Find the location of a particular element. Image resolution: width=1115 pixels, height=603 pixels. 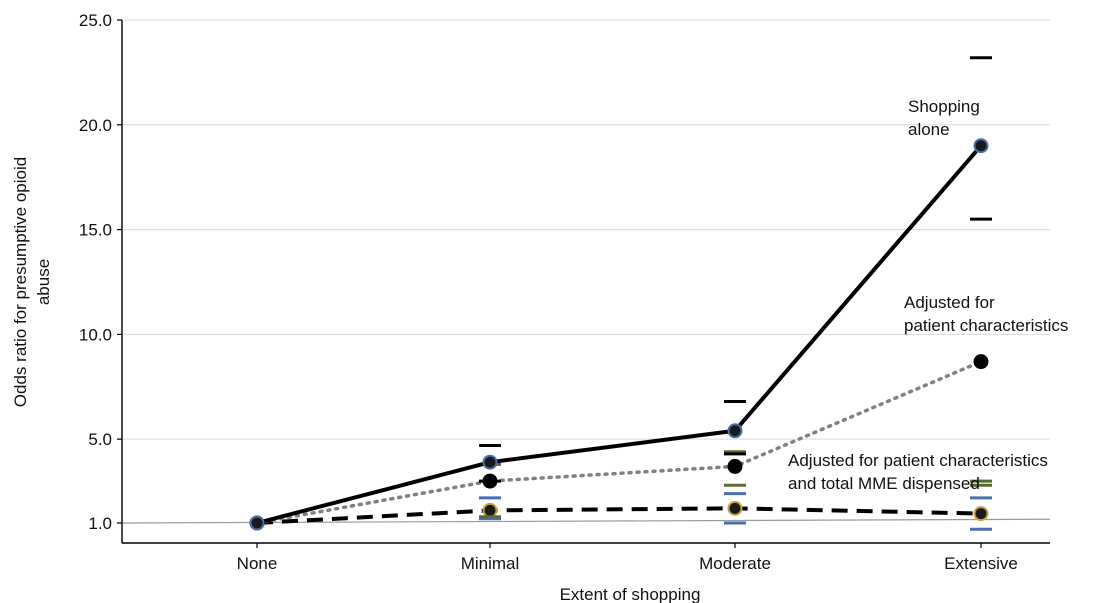

y-axis-title-line: Odds ratio for presumptive opioid is located at coordinates (20, 282).